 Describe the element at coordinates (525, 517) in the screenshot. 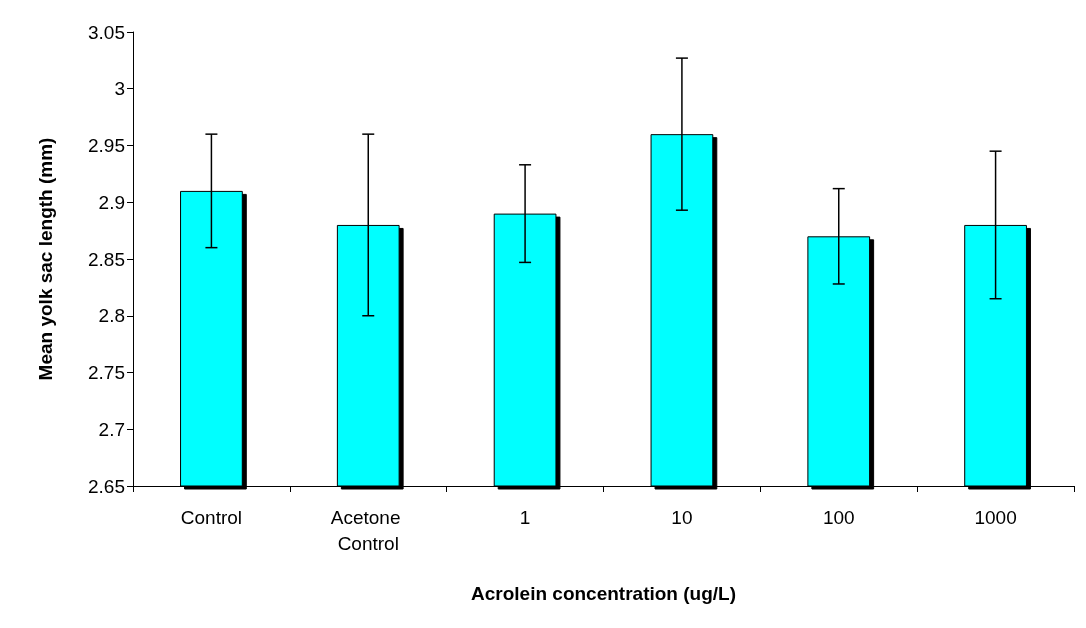

I see `x-tick-label: 1` at that location.